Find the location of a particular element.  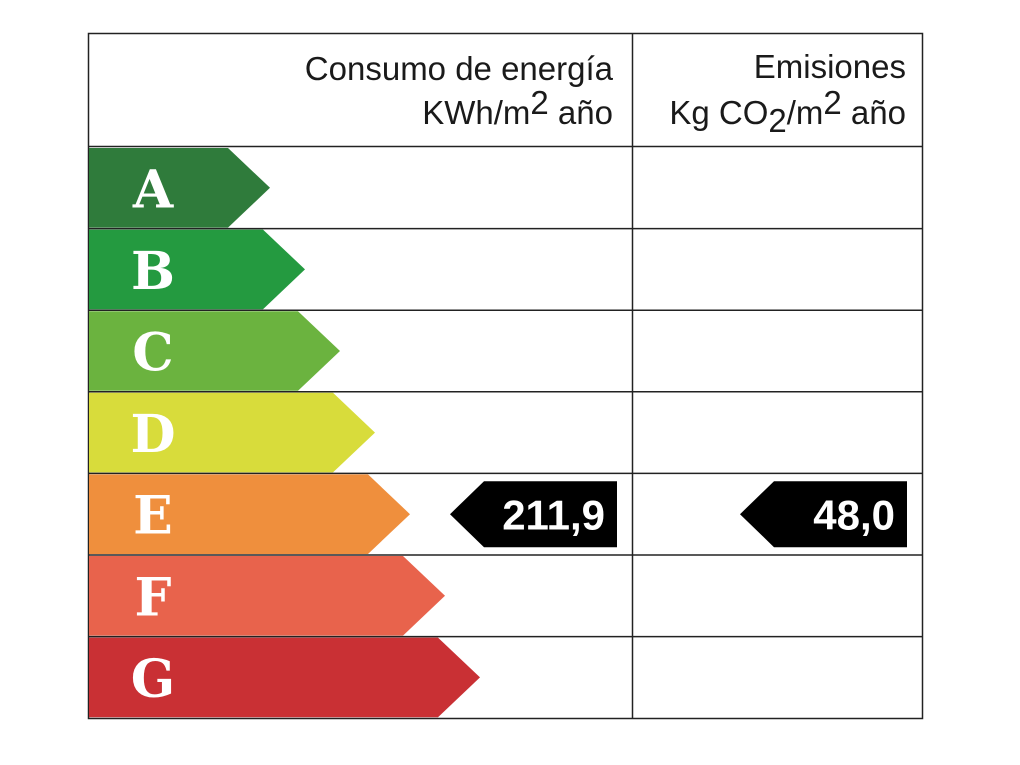

energy-unit: KWh/m2 año is located at coordinates (517, 107).